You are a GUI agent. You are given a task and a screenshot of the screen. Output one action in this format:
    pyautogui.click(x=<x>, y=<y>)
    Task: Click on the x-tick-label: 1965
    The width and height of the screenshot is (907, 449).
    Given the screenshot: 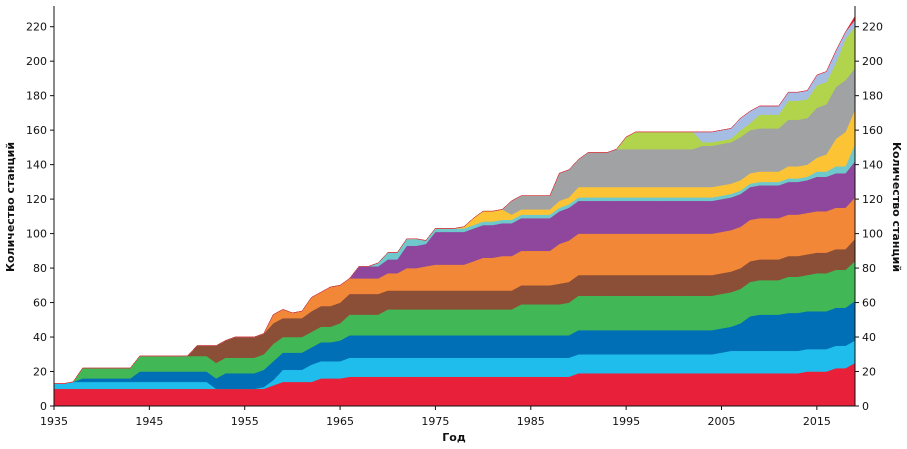 What is the action you would take?
    pyautogui.click(x=340, y=421)
    